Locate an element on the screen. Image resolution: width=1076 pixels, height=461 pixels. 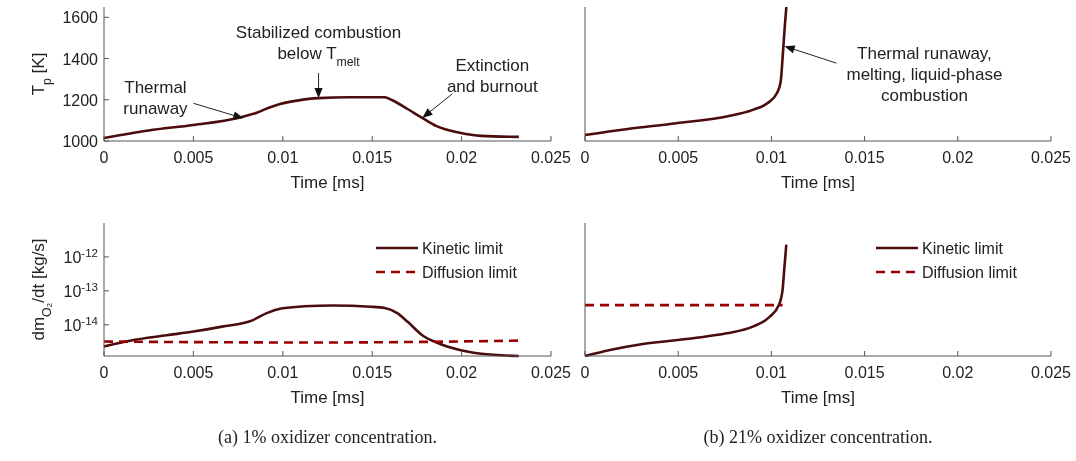
annotation: Stabilized combustion below T$_{melt}$ is located at coordinates (318, 45).